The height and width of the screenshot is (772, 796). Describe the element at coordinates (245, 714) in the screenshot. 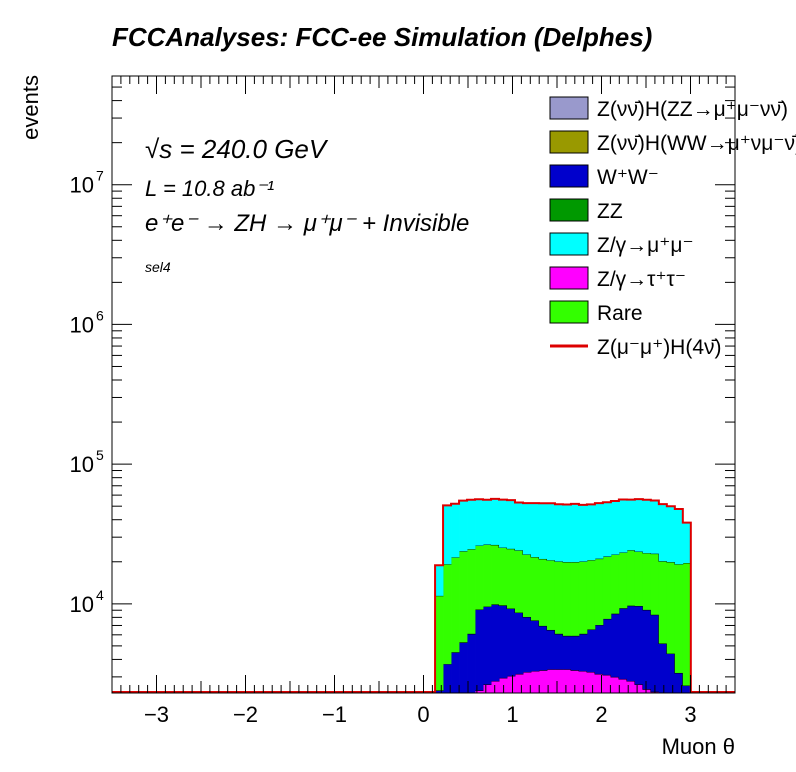

I see `x-tick-label: −2` at that location.